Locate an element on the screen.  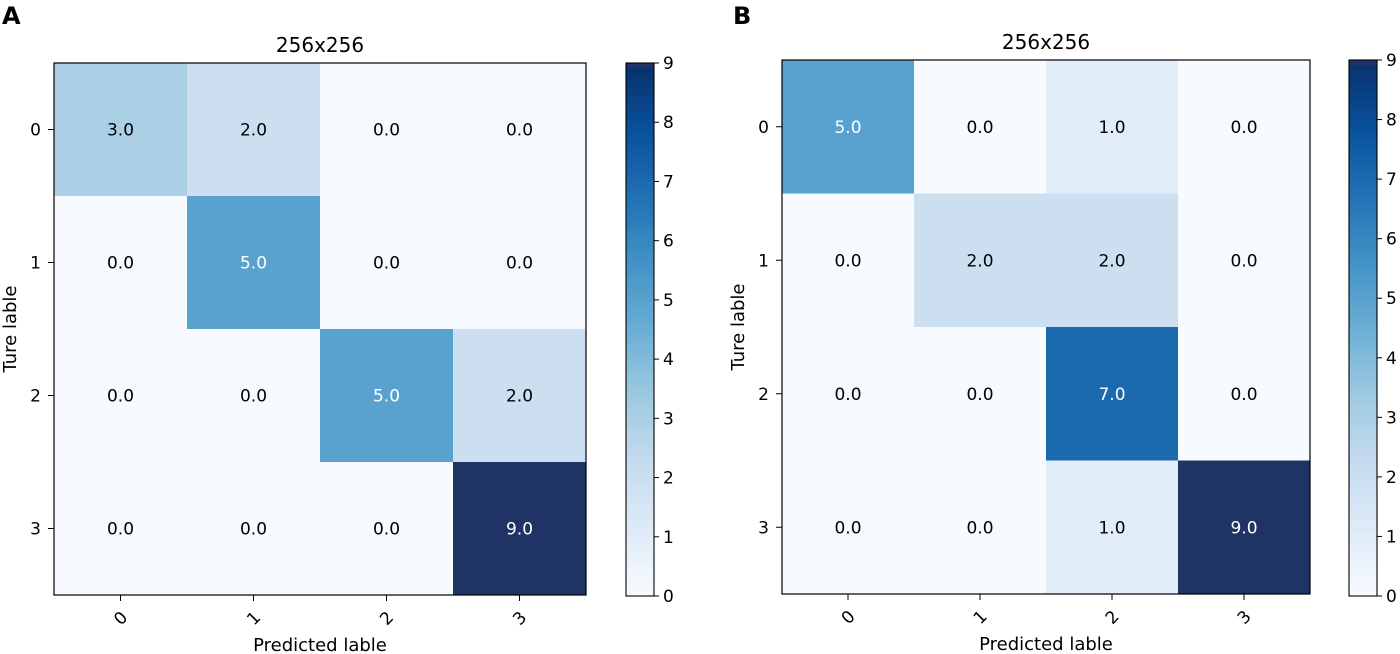
chart-title: 256x256 is located at coordinates (320, 45).